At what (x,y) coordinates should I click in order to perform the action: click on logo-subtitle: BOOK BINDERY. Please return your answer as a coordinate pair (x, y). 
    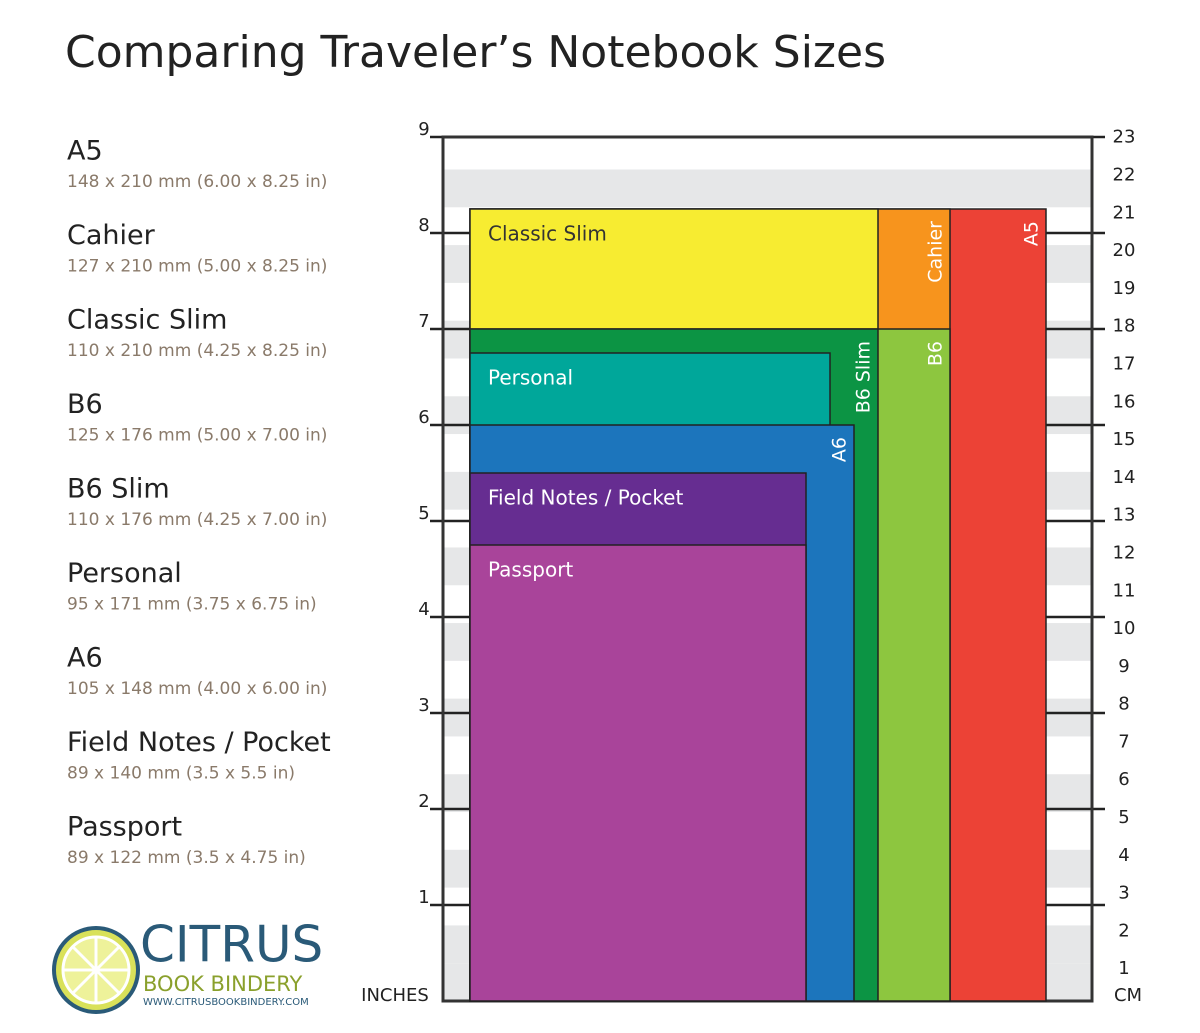
    Looking at the image, I should click on (223, 984).